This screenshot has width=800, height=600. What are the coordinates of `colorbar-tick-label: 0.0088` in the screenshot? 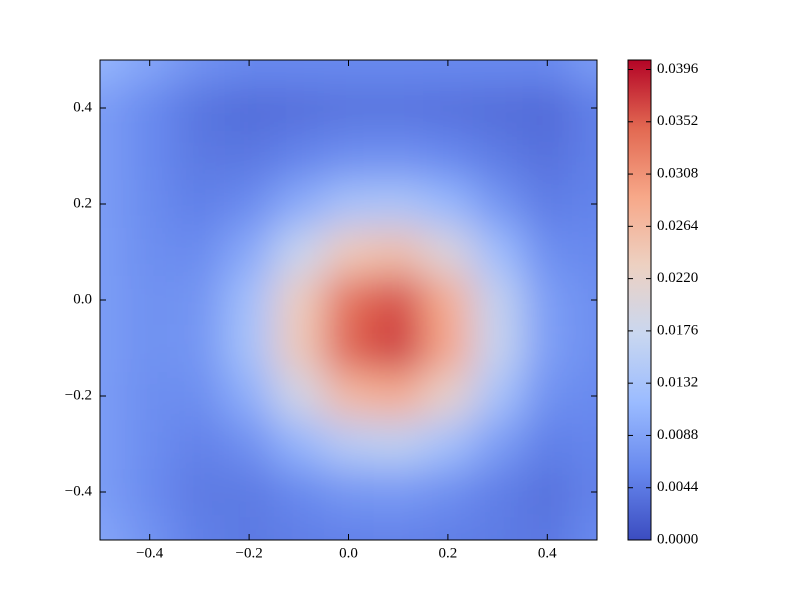 It's located at (677, 435).